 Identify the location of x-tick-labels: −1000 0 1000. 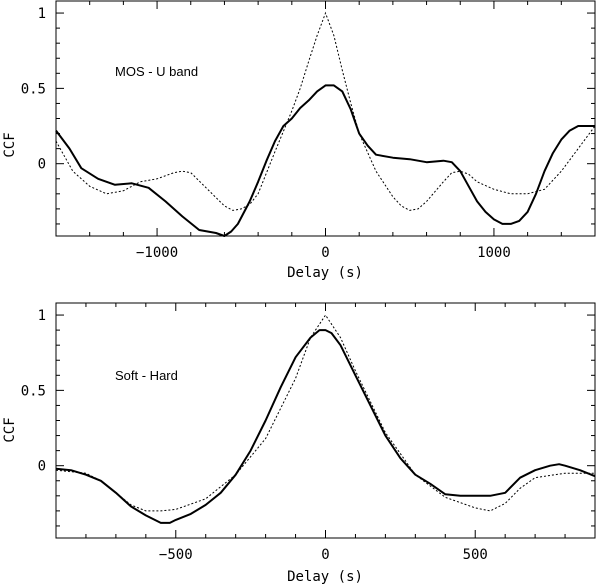
(323, 253).